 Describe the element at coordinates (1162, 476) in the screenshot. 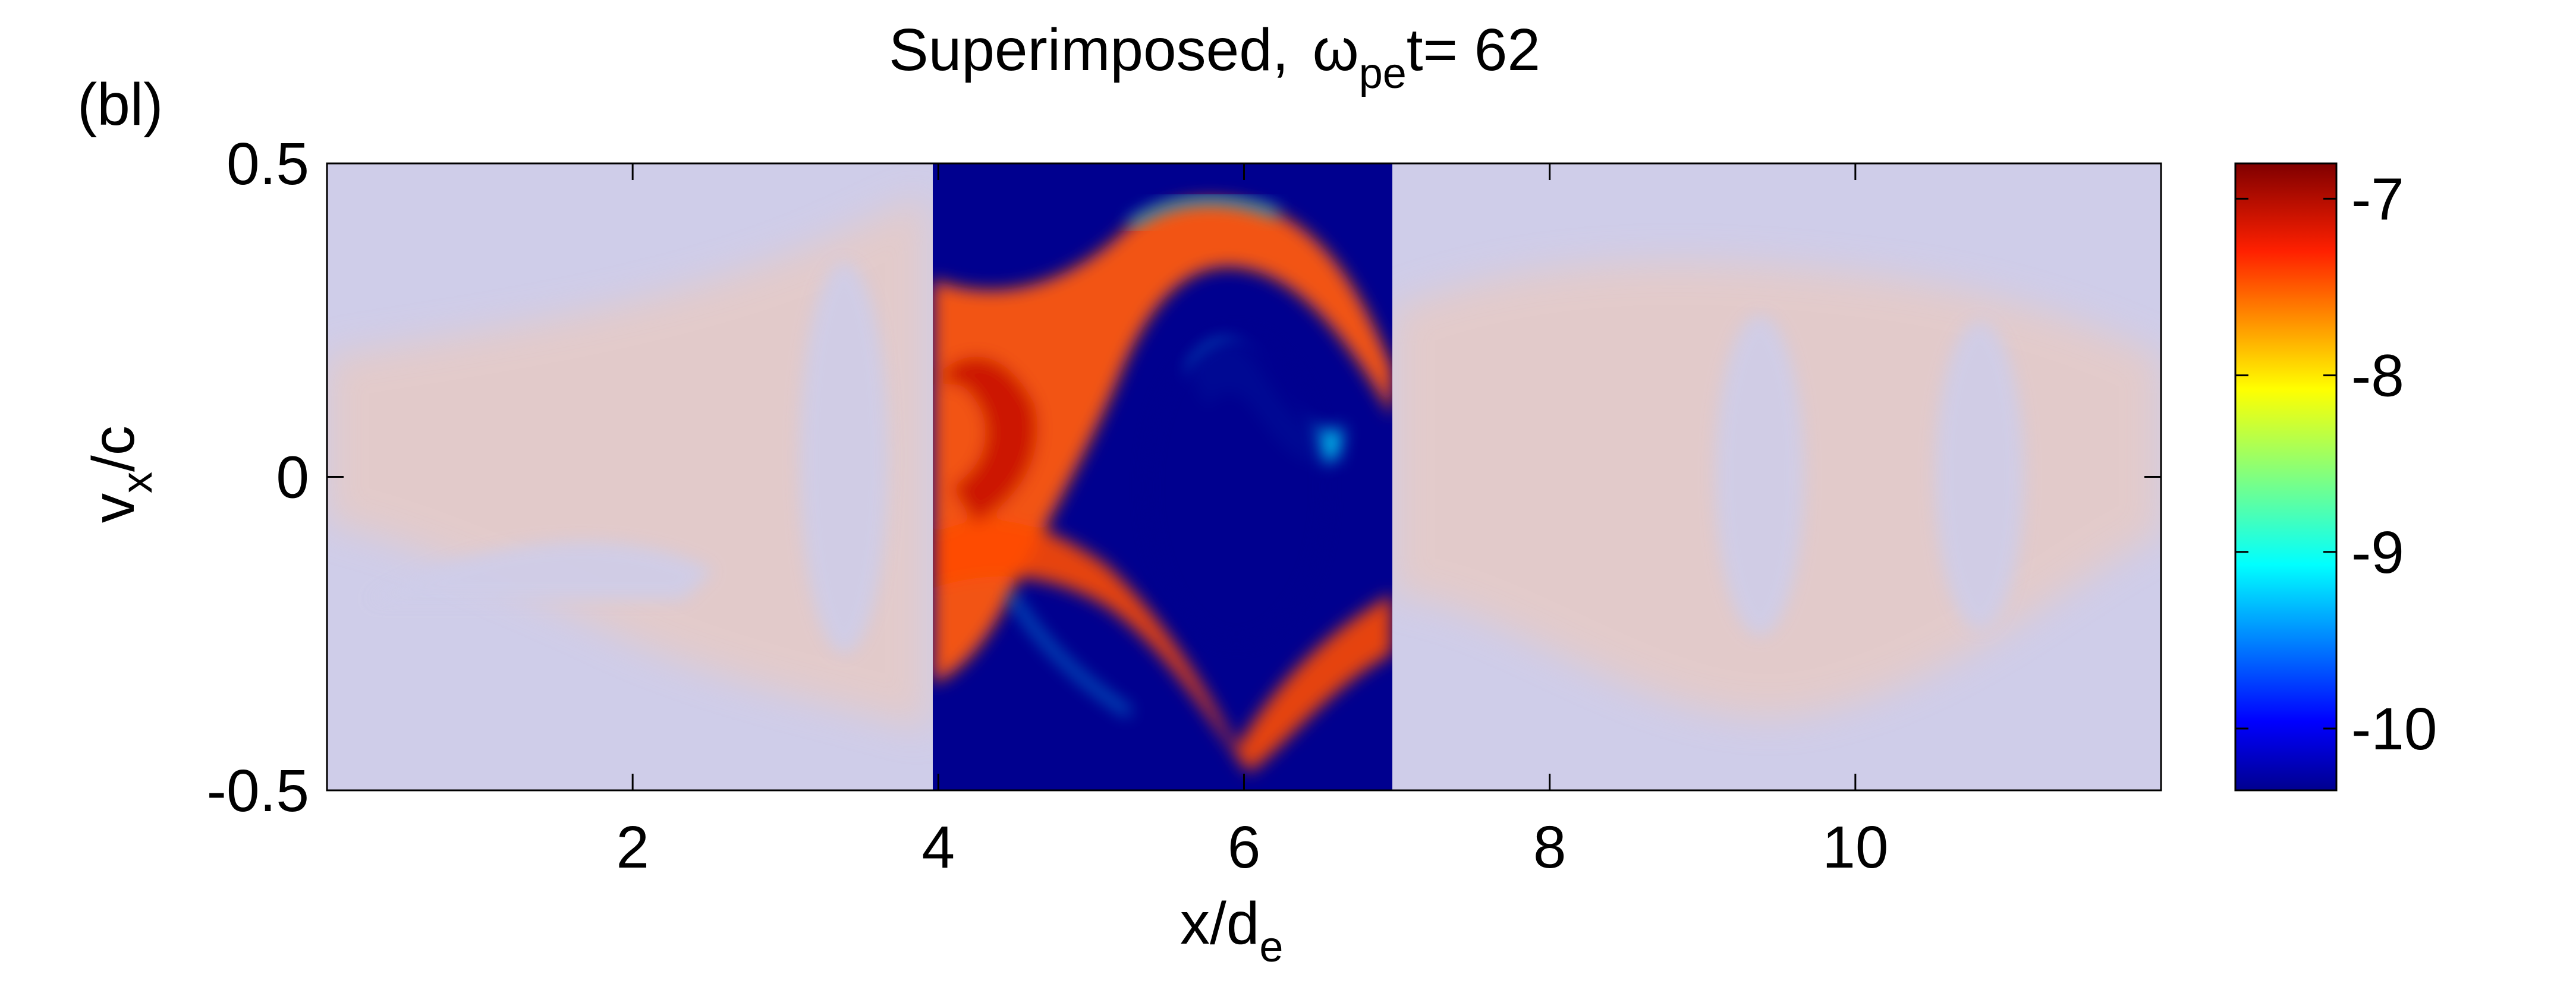

I see `highlight-window` at that location.